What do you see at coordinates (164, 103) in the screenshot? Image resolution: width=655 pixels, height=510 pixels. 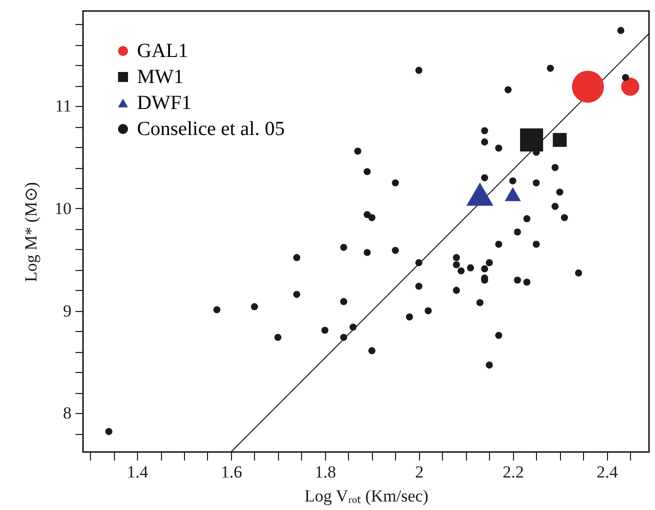 I see `legend-label: DWF1` at bounding box center [164, 103].